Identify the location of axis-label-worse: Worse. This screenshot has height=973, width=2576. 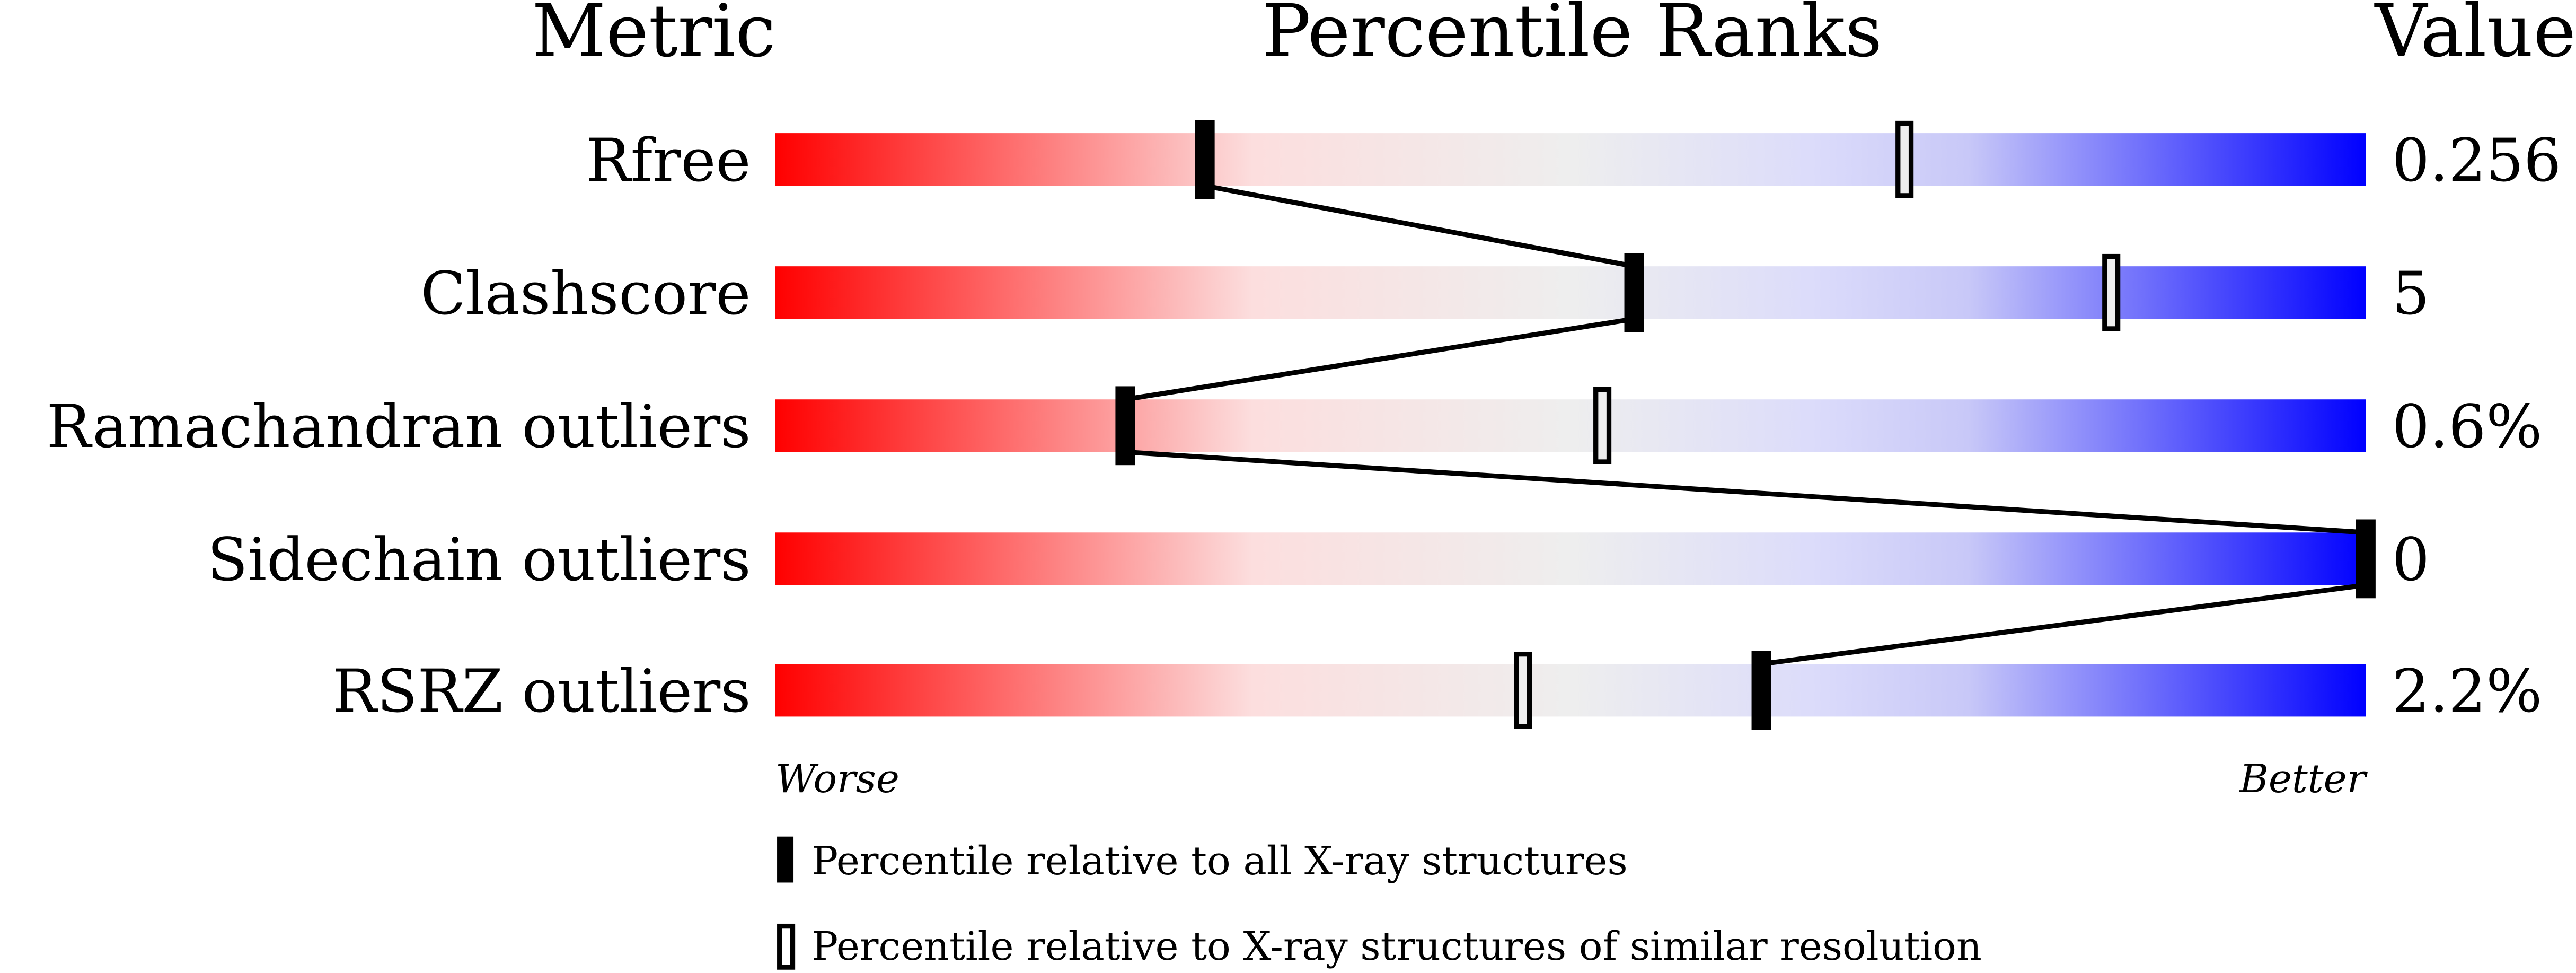
(837, 779).